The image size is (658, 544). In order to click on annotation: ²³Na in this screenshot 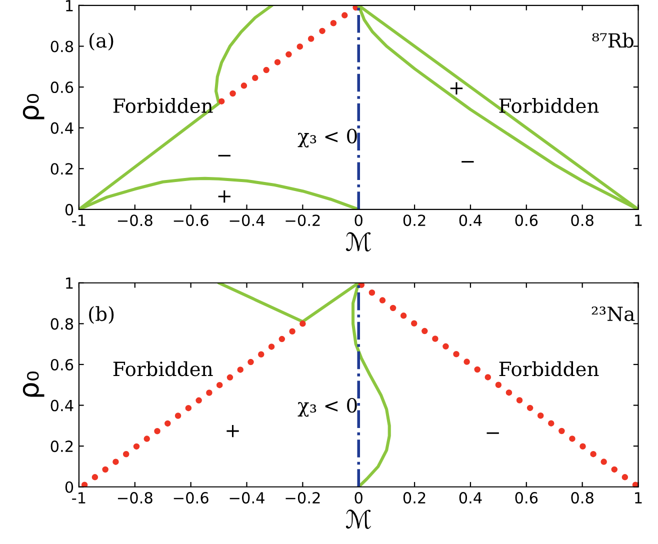, I will do `click(613, 314)`.